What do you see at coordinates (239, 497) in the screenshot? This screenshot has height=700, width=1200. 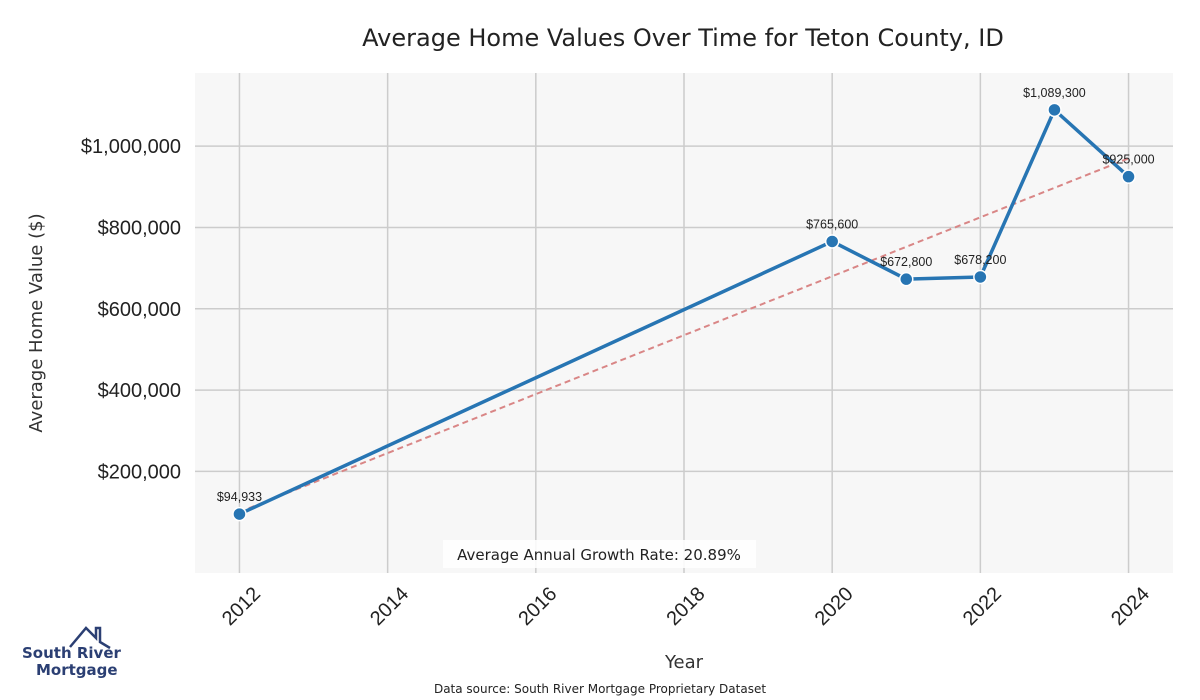 I see `data-label: $94,933` at bounding box center [239, 497].